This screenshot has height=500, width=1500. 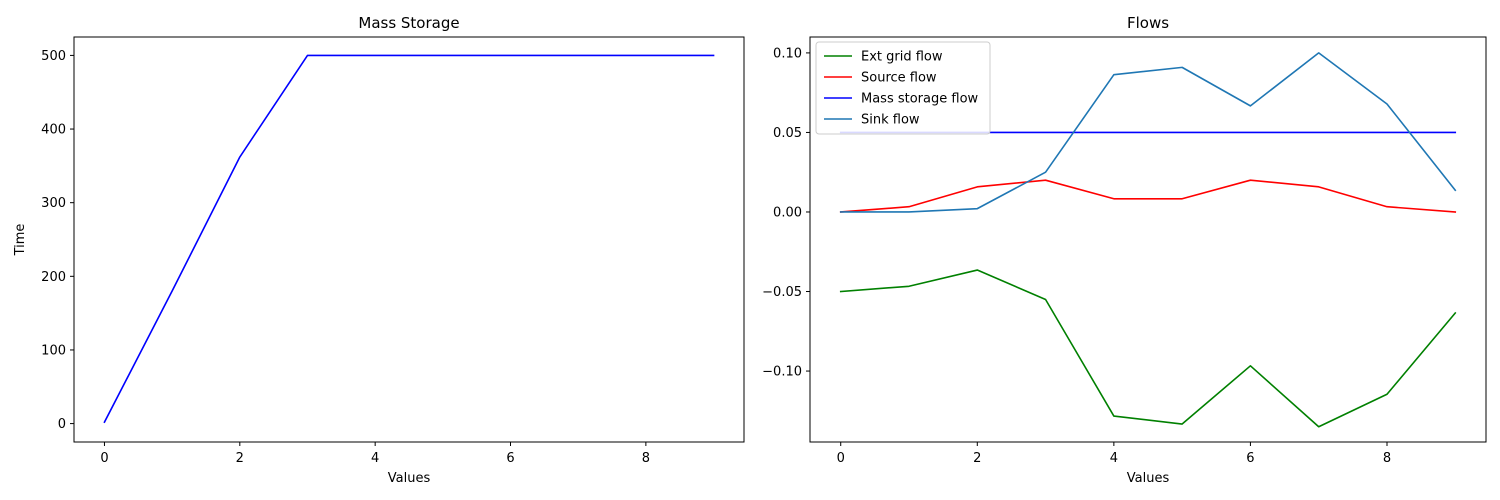 I want to click on legend-box, so click(x=903, y=88).